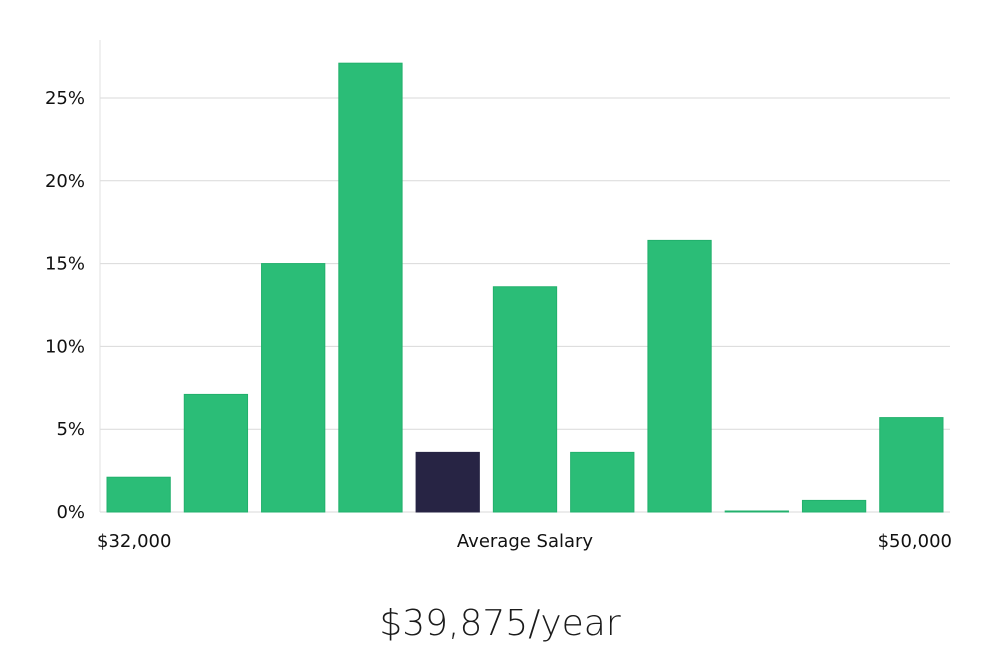 The width and height of the screenshot is (1000, 660). Describe the element at coordinates (65, 98) in the screenshot. I see `y-tick-label: 25%` at that location.